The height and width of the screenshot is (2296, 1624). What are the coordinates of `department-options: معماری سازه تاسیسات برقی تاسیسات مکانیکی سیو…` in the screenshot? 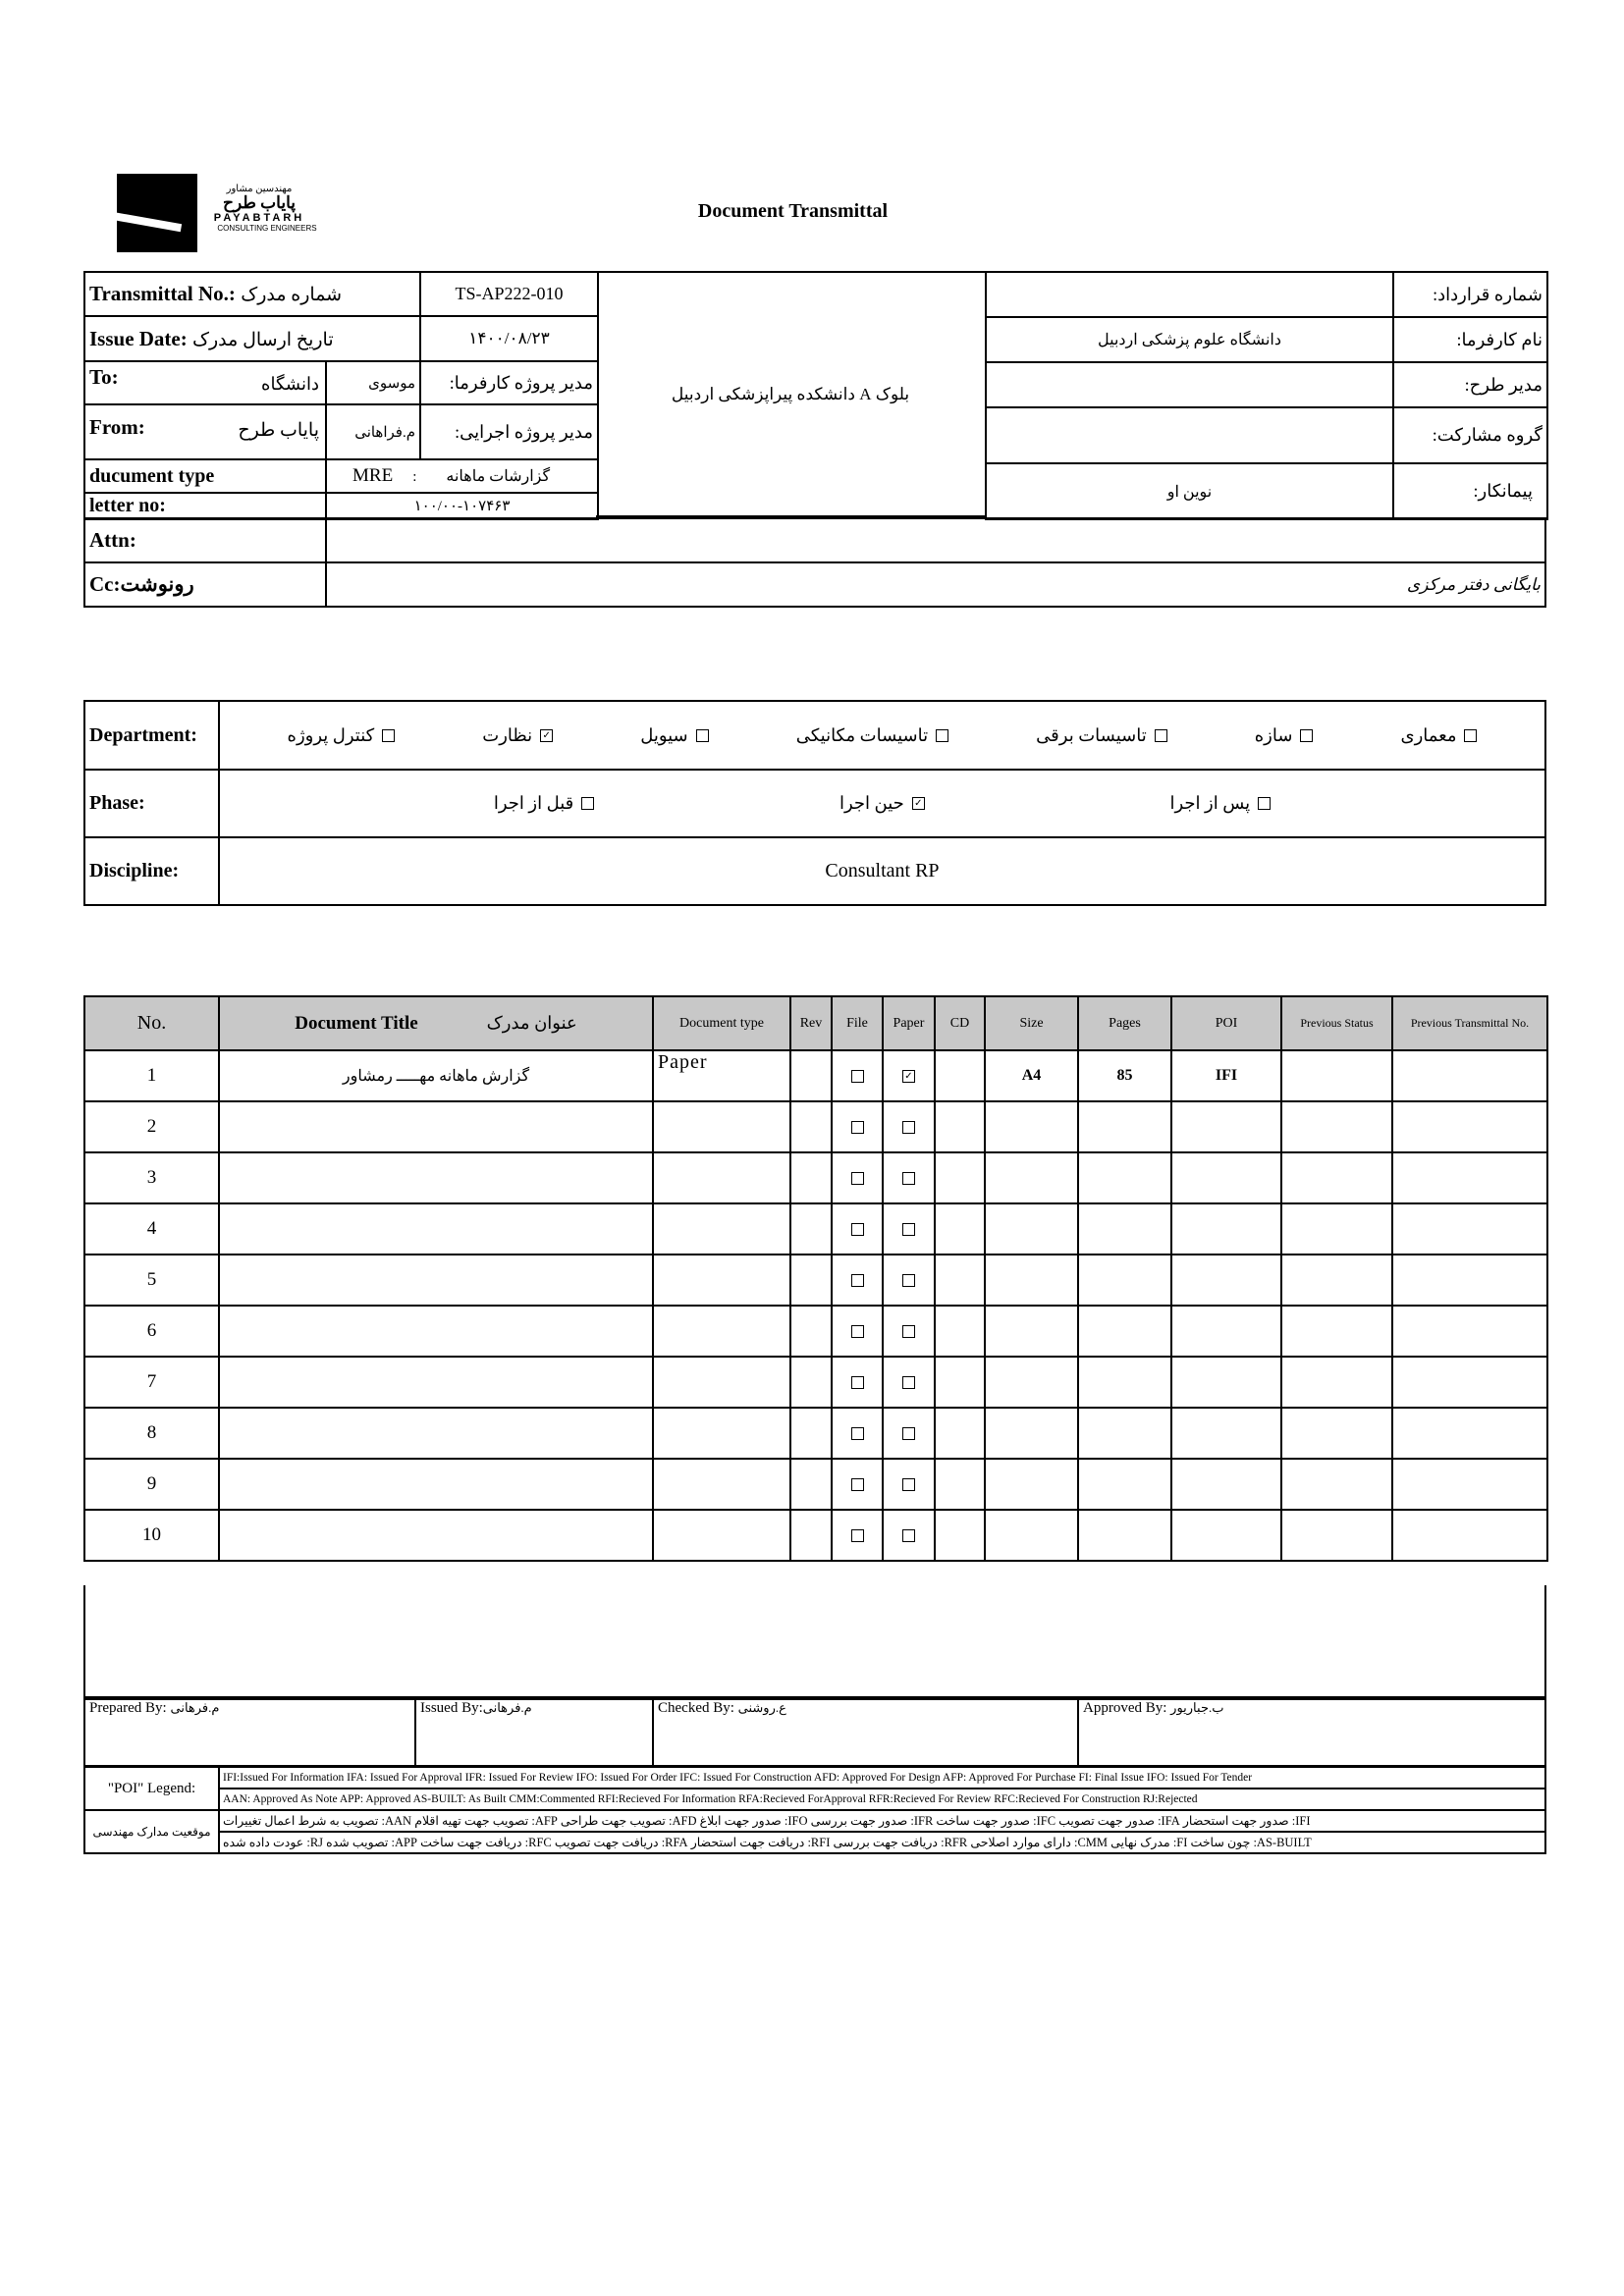 It's located at (882, 736).